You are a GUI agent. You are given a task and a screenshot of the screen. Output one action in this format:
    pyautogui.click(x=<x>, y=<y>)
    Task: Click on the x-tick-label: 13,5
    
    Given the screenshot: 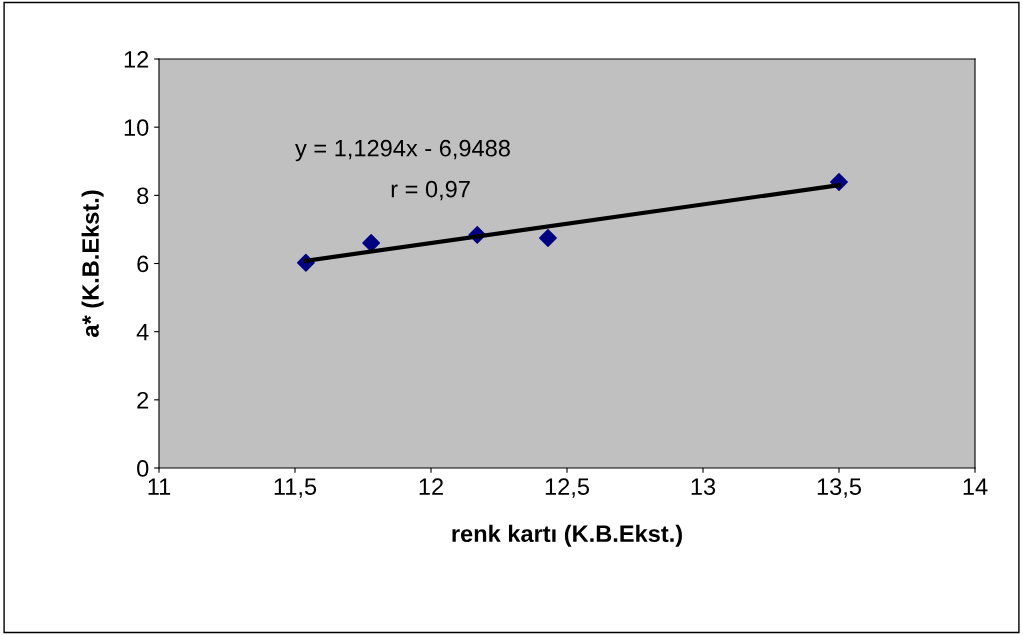 What is the action you would take?
    pyautogui.click(x=839, y=488)
    